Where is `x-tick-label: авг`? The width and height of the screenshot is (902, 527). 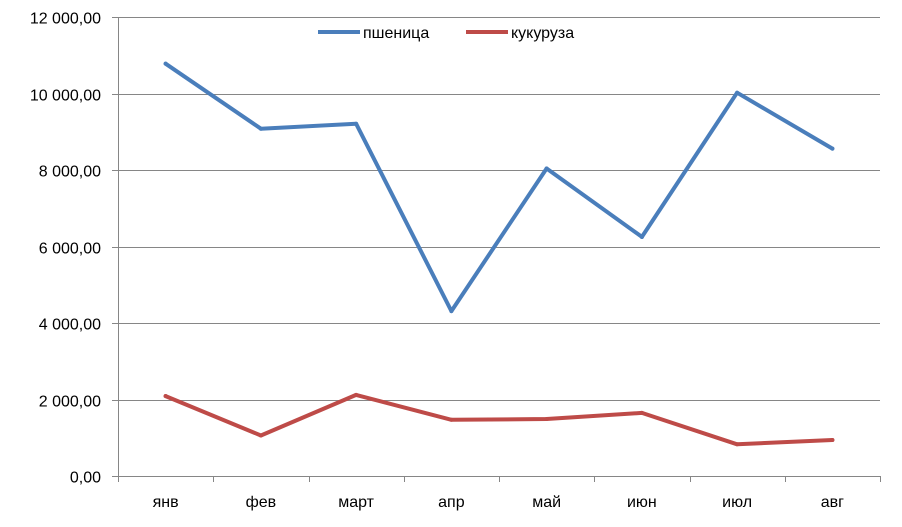 x-tick-label: авг is located at coordinates (832, 502).